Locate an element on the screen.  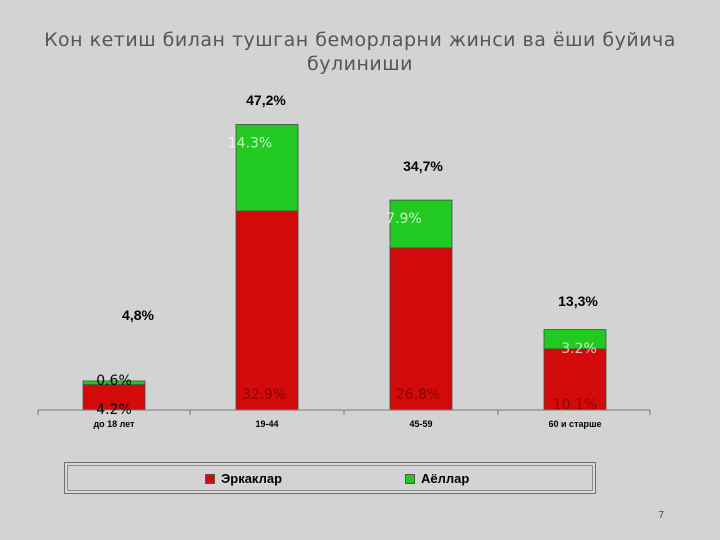
total-label: 4,8% is located at coordinates (138, 315).